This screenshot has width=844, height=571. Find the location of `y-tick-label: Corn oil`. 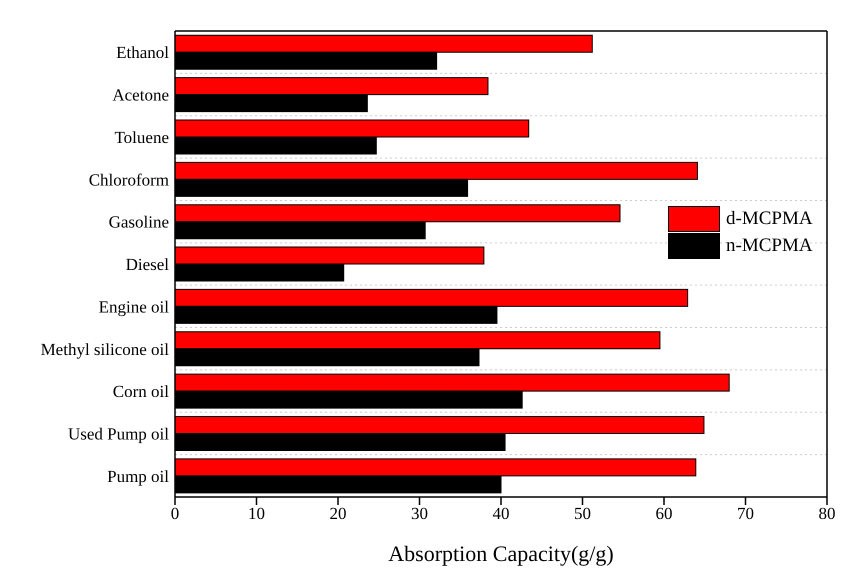

y-tick-label: Corn oil is located at coordinates (141, 392).